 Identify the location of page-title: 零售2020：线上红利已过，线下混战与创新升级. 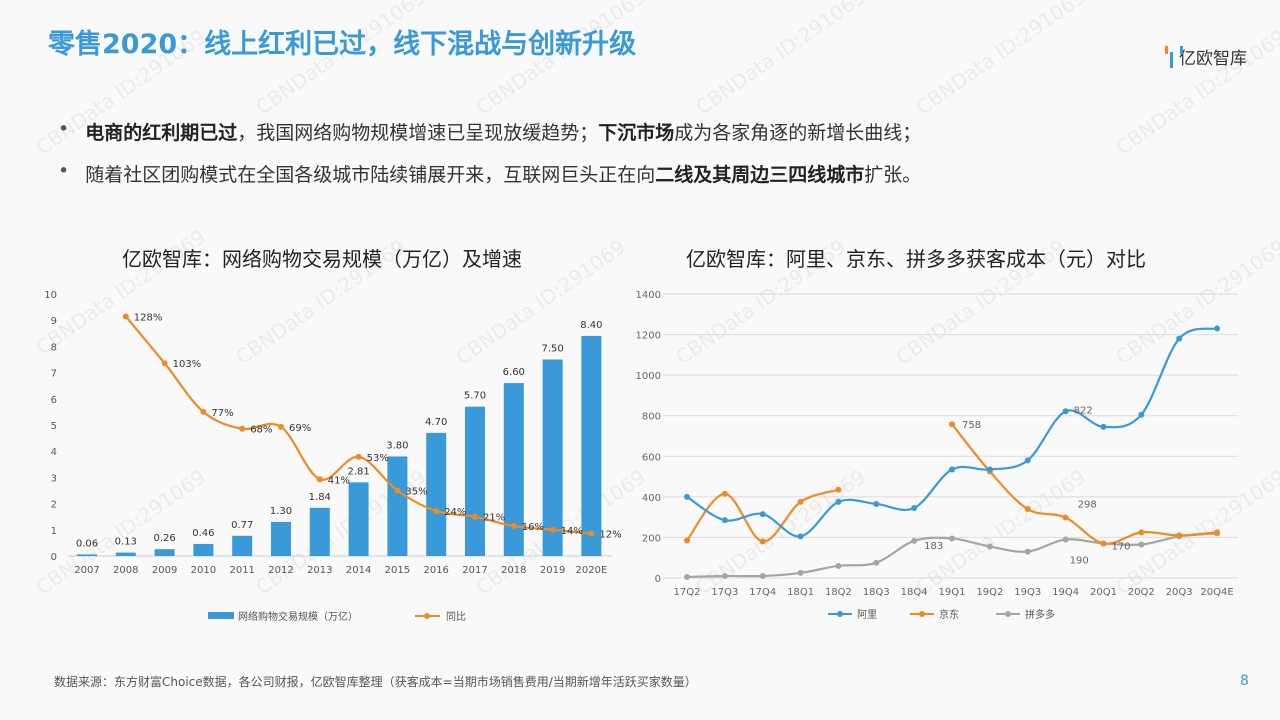
(342, 44).